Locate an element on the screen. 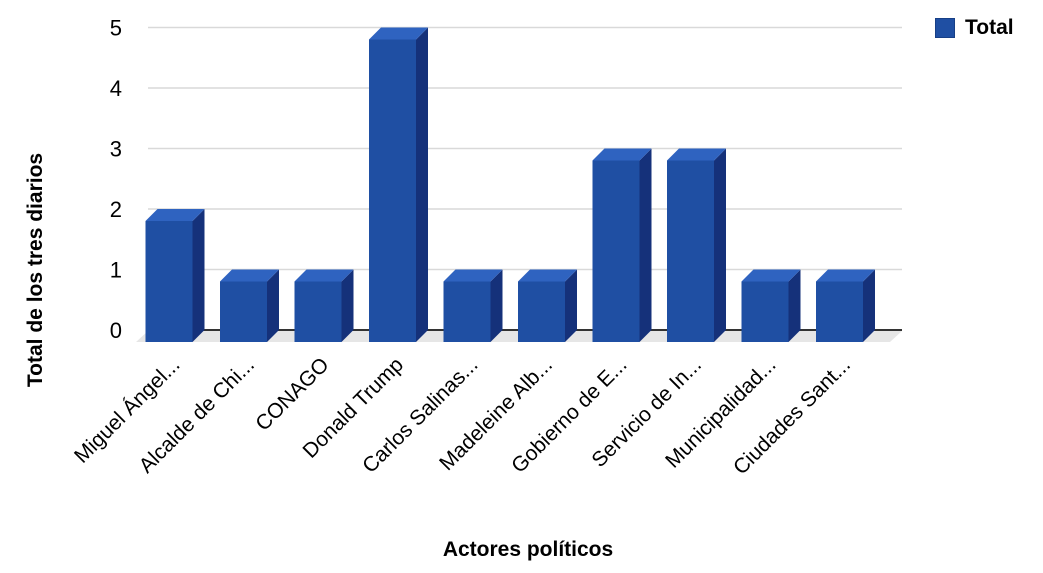  y-tick-label-3: 3 is located at coordinates (116, 149).